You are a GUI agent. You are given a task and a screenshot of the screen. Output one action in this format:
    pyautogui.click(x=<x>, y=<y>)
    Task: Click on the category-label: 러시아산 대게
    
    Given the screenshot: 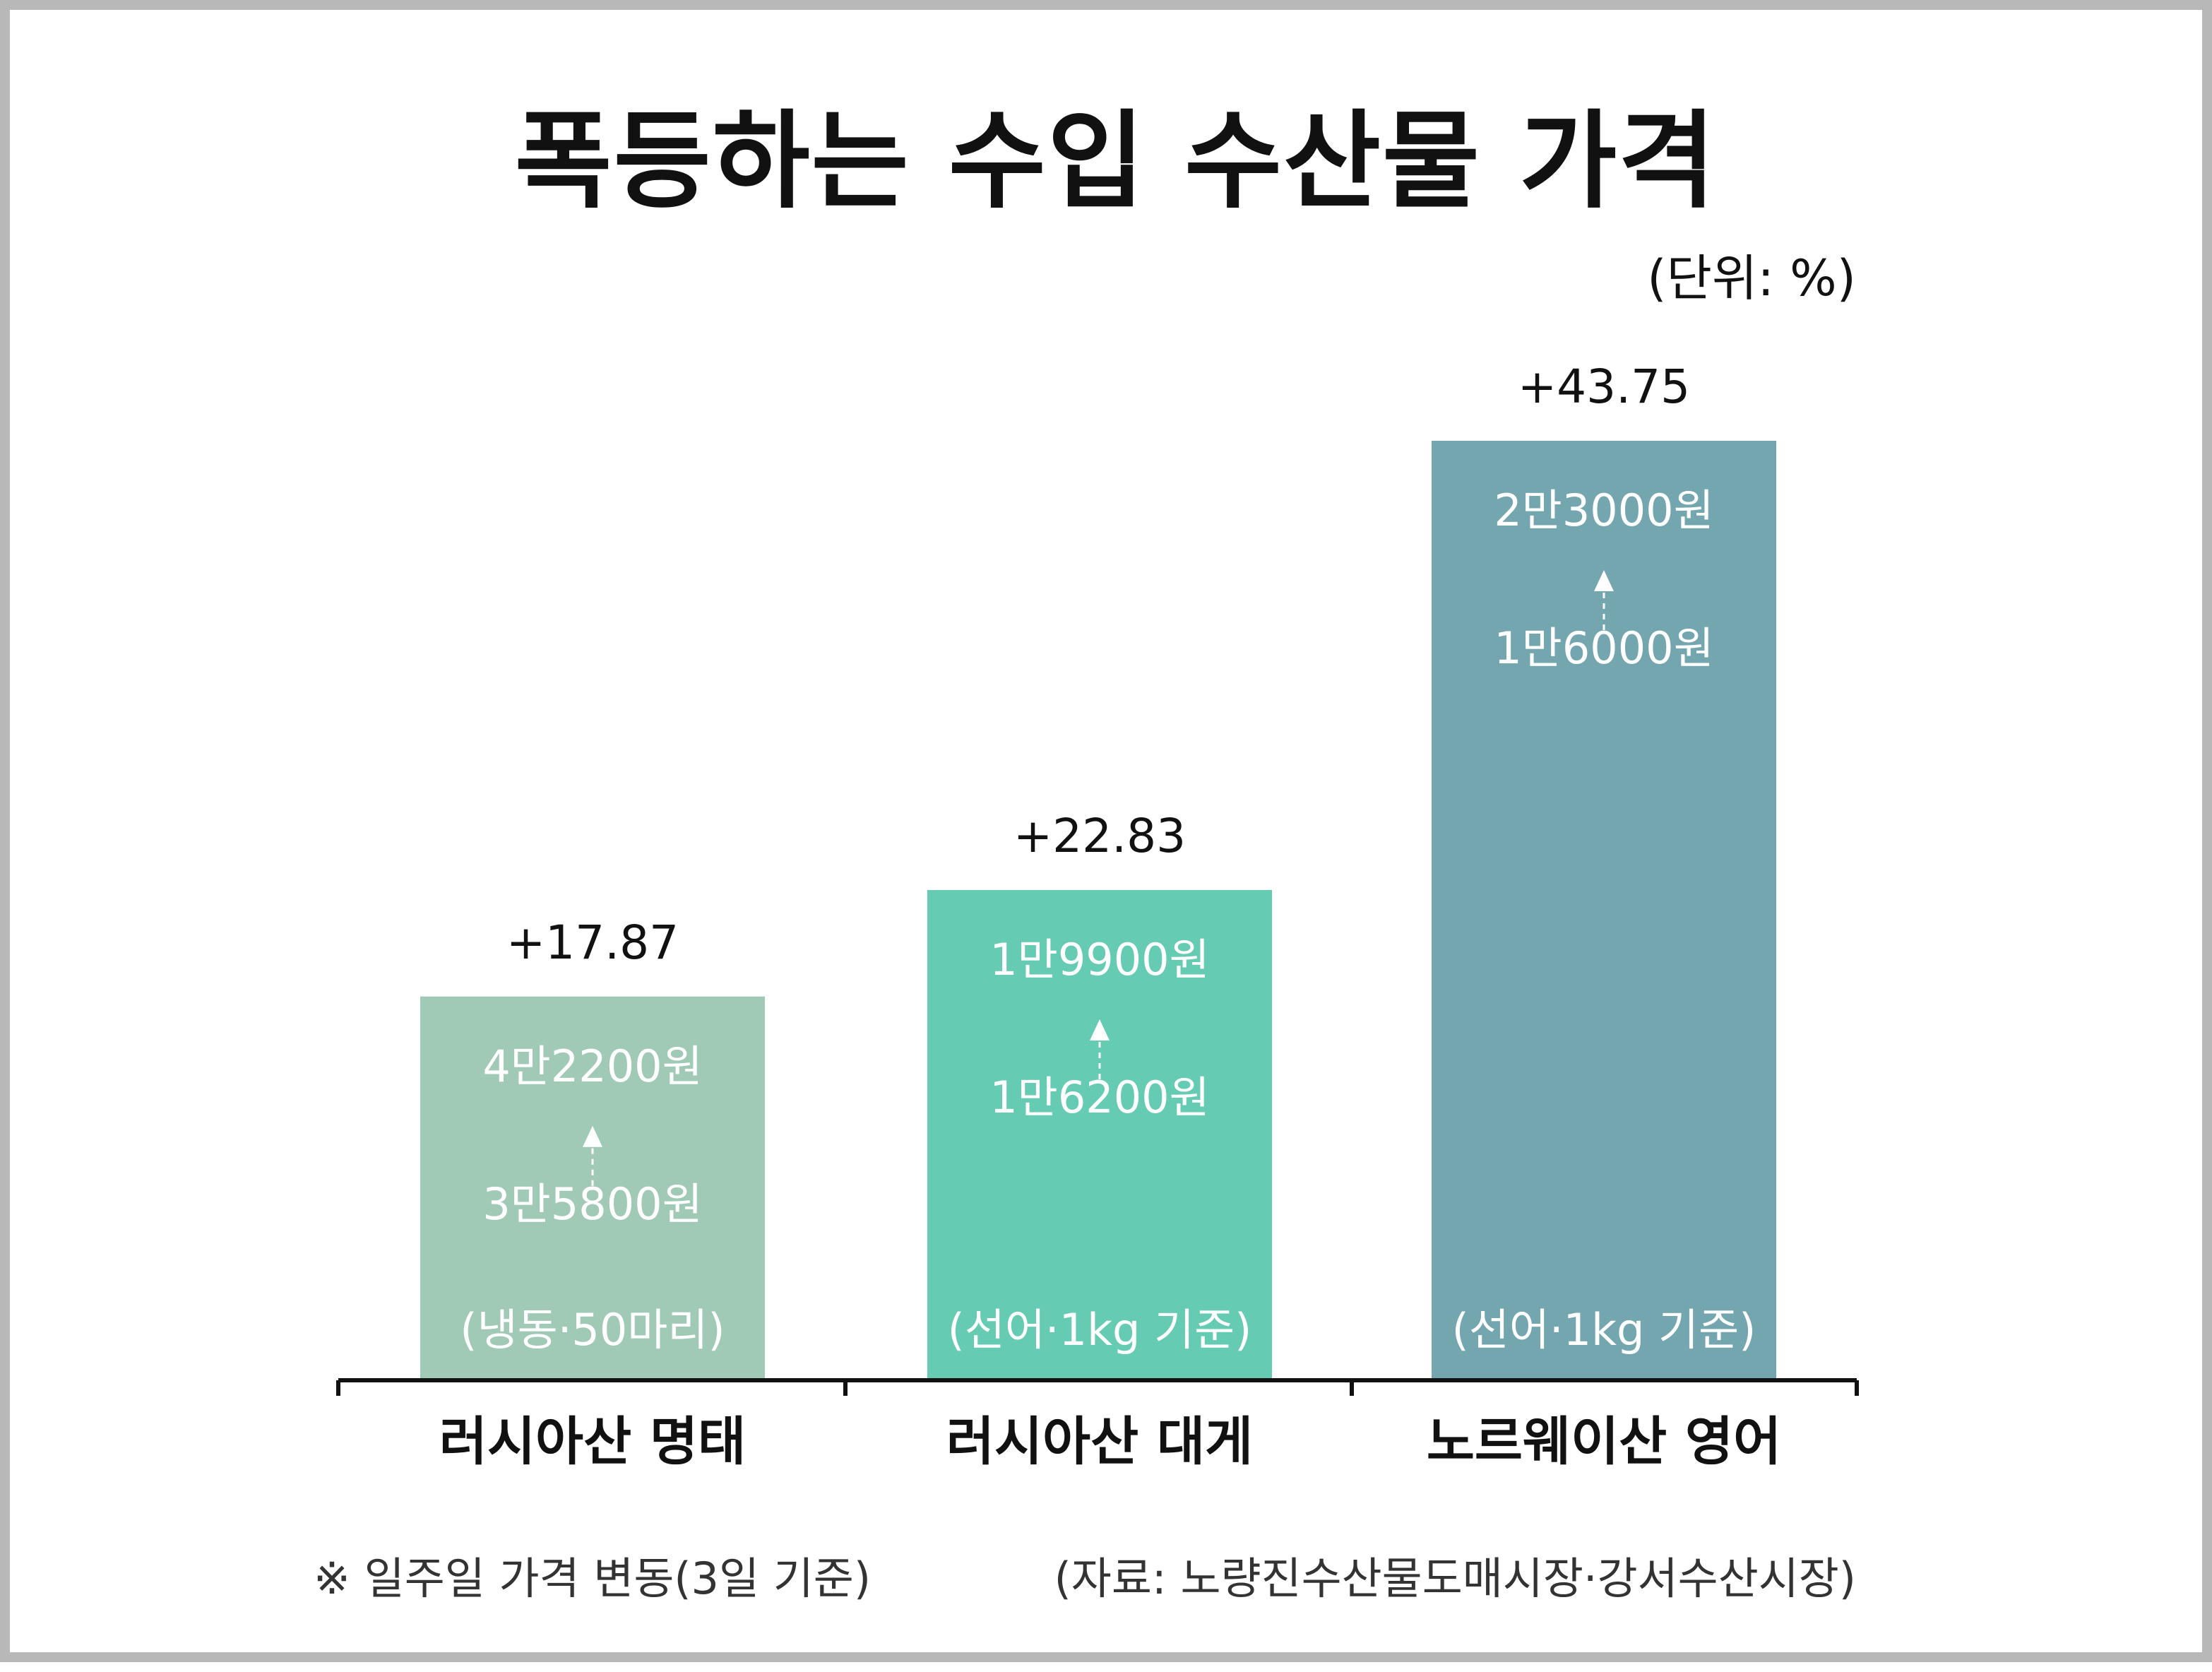 What is the action you would take?
    pyautogui.click(x=1099, y=1441)
    